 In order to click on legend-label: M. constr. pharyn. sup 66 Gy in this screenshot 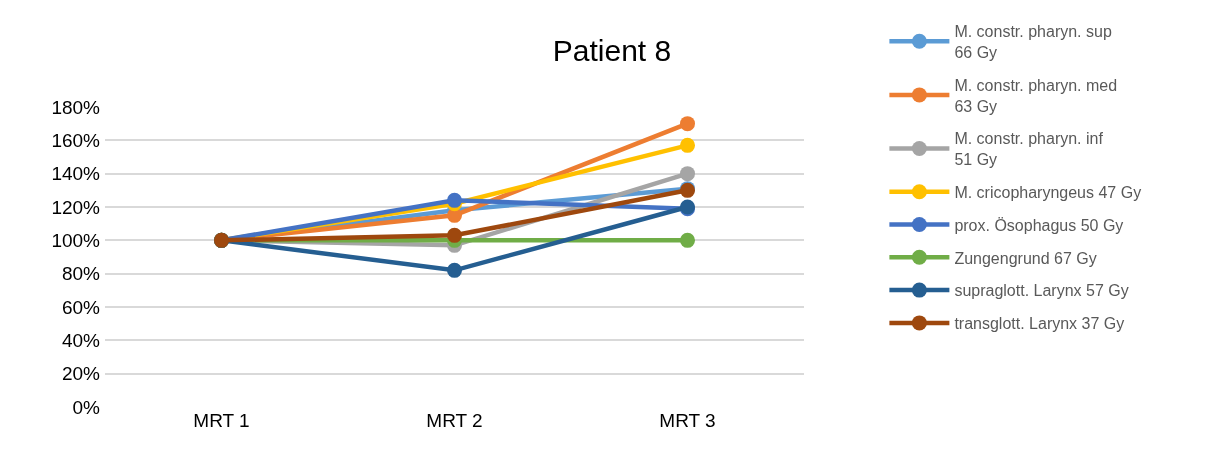, I will do `click(1033, 42)`.